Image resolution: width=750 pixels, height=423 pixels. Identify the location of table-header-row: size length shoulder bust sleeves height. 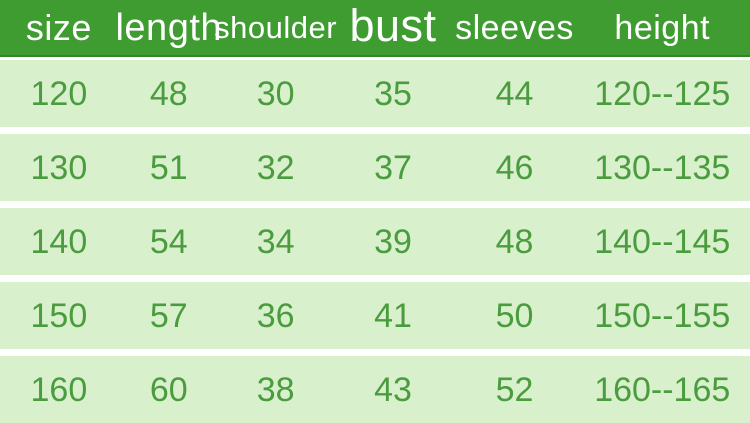
(375, 28).